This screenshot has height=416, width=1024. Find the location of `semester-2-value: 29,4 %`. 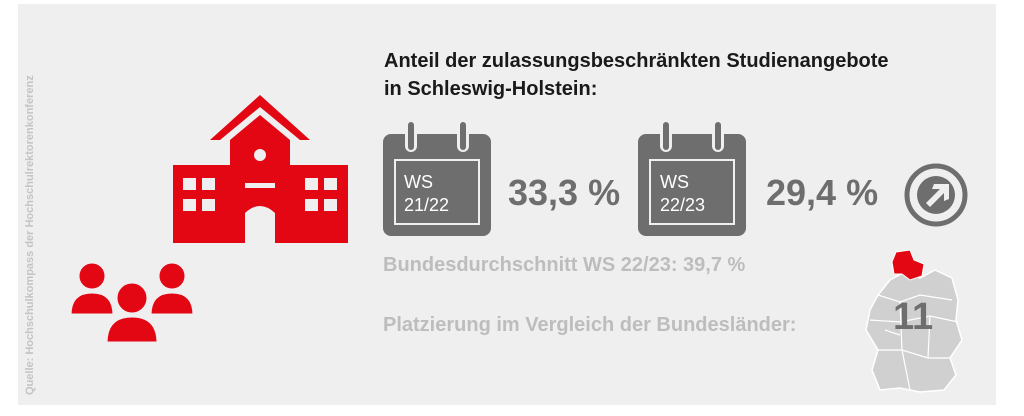

semester-2-value: 29,4 % is located at coordinates (822, 192).